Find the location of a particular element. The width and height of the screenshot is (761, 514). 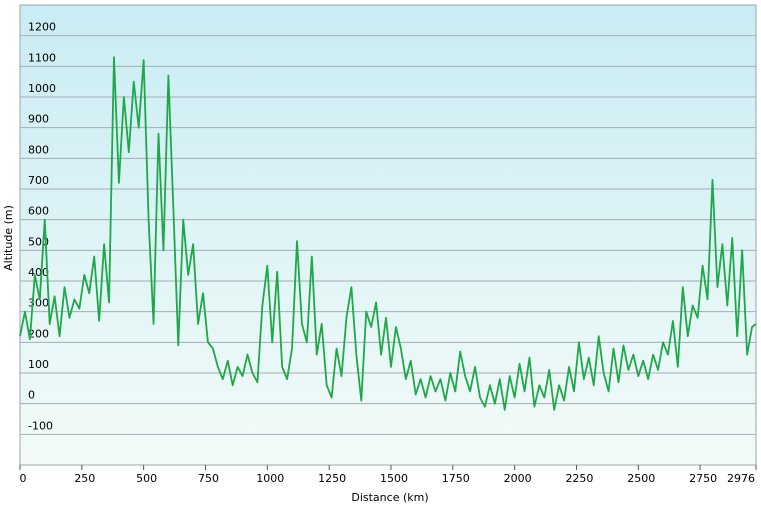

y-tick-label: -100 is located at coordinates (40, 425).